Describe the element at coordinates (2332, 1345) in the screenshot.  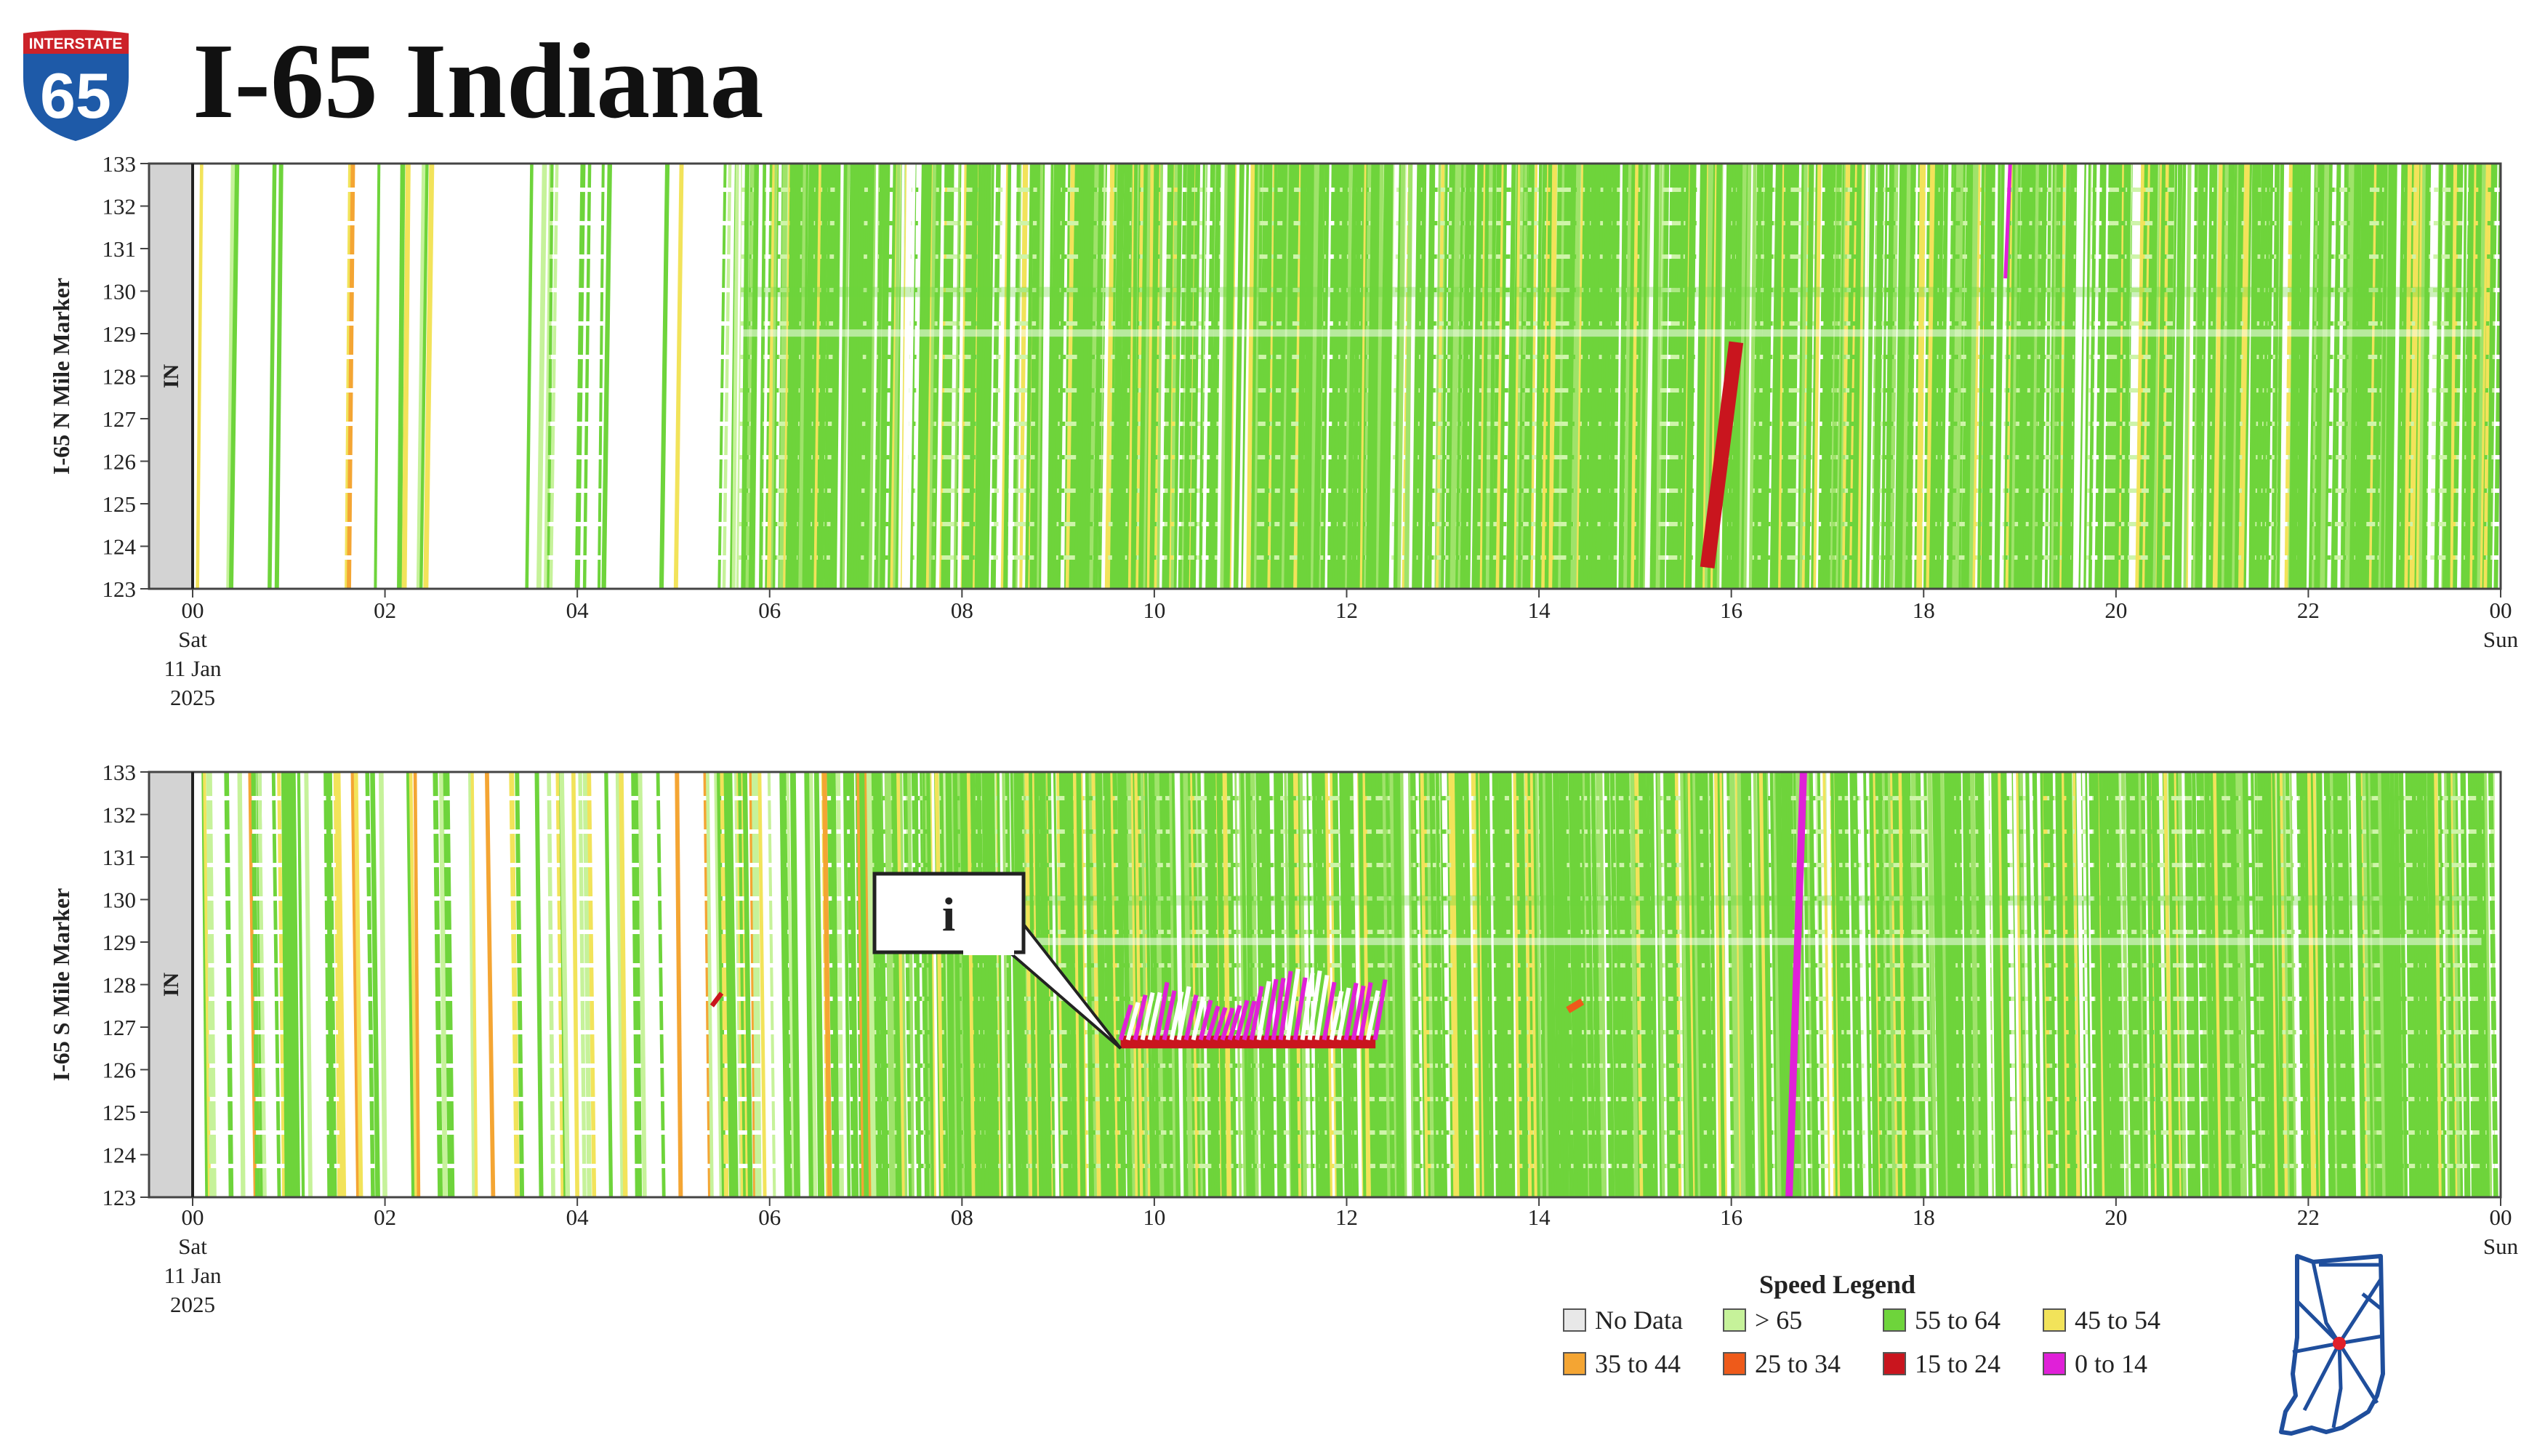
I see `indiana-state-map-icon` at that location.